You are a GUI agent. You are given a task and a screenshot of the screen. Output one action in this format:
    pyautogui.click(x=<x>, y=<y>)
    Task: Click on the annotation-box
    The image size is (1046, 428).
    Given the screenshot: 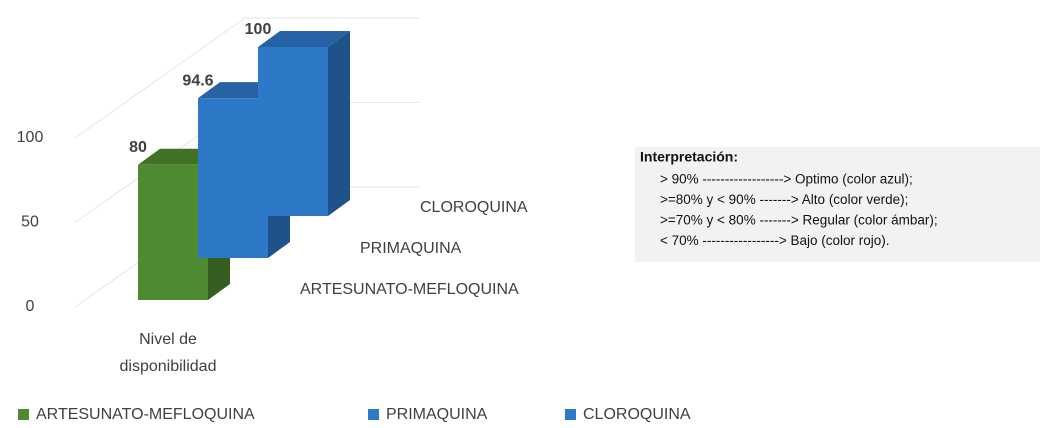 What is the action you would take?
    pyautogui.click(x=837, y=204)
    